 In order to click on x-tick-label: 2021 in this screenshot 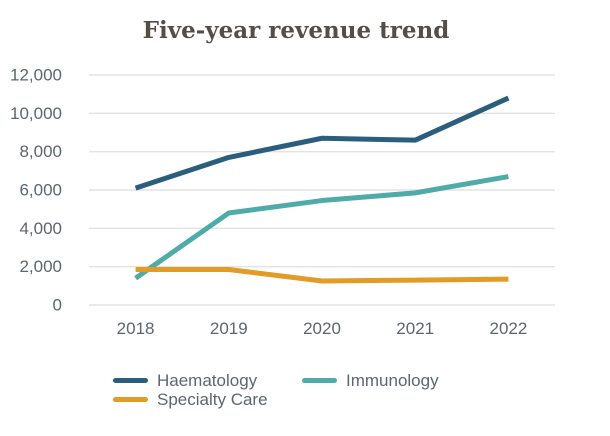, I will do `click(415, 328)`.